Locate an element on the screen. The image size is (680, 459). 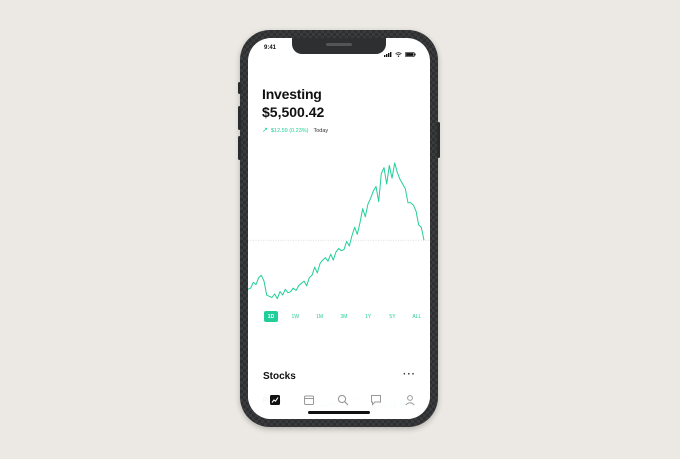
notch is located at coordinates (339, 46).